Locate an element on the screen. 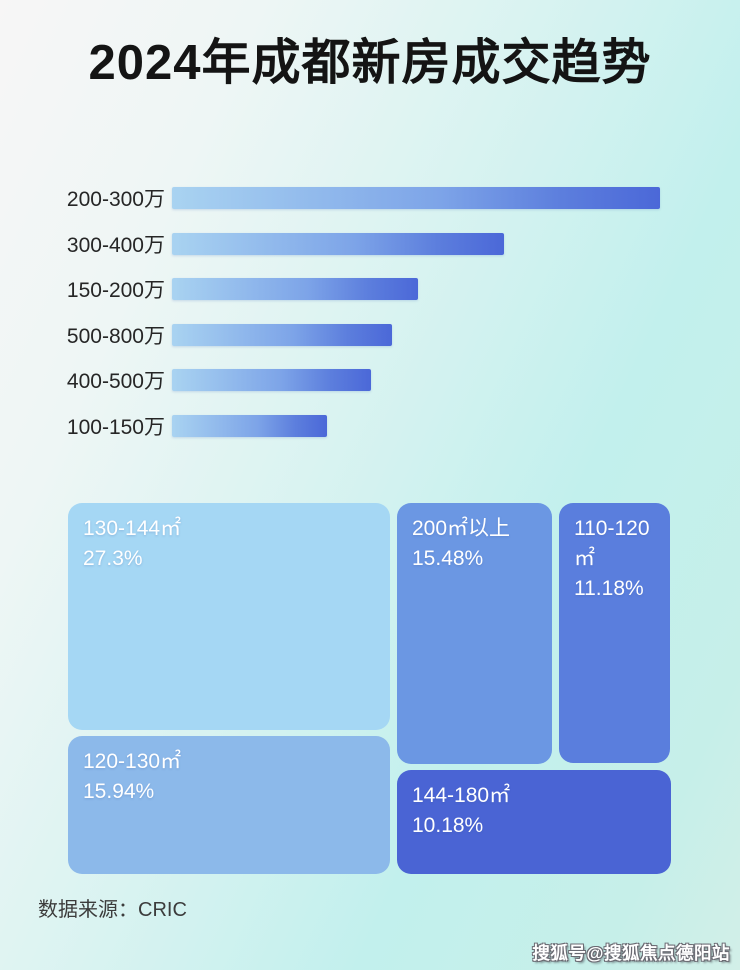 The width and height of the screenshot is (740, 970). bar-label: 500-800万 is located at coordinates (115, 336).